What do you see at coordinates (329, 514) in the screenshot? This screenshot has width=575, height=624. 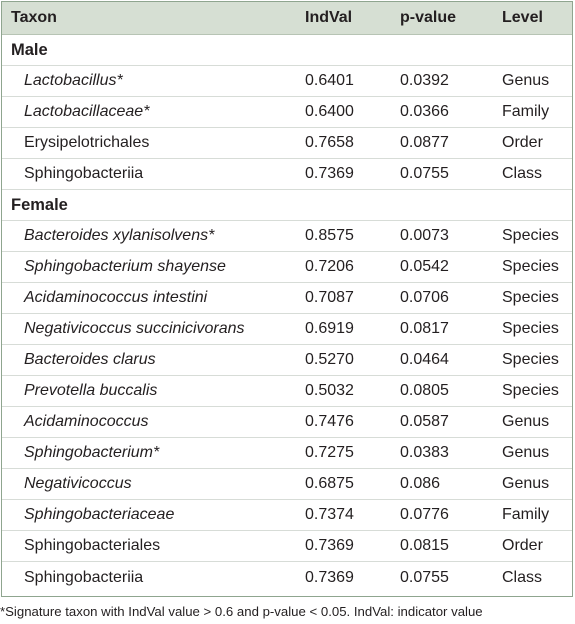 I see `indval-cell: 0.7374` at bounding box center [329, 514].